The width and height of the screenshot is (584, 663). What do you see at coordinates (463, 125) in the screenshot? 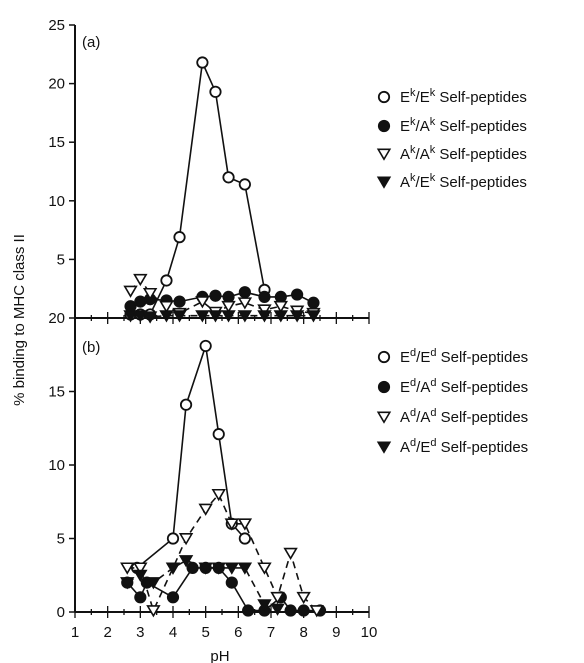
I see `legend-label: Ek/Ak Self-peptides` at bounding box center [463, 125].